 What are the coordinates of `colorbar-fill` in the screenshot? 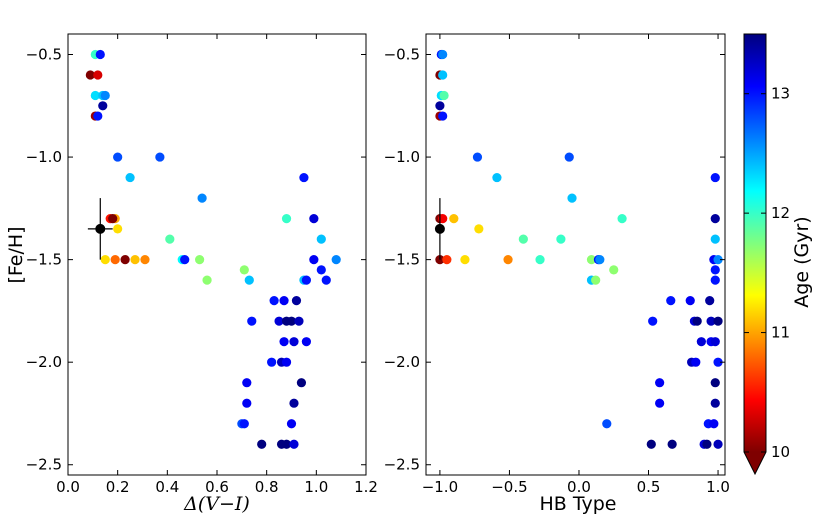 It's located at (755, 243).